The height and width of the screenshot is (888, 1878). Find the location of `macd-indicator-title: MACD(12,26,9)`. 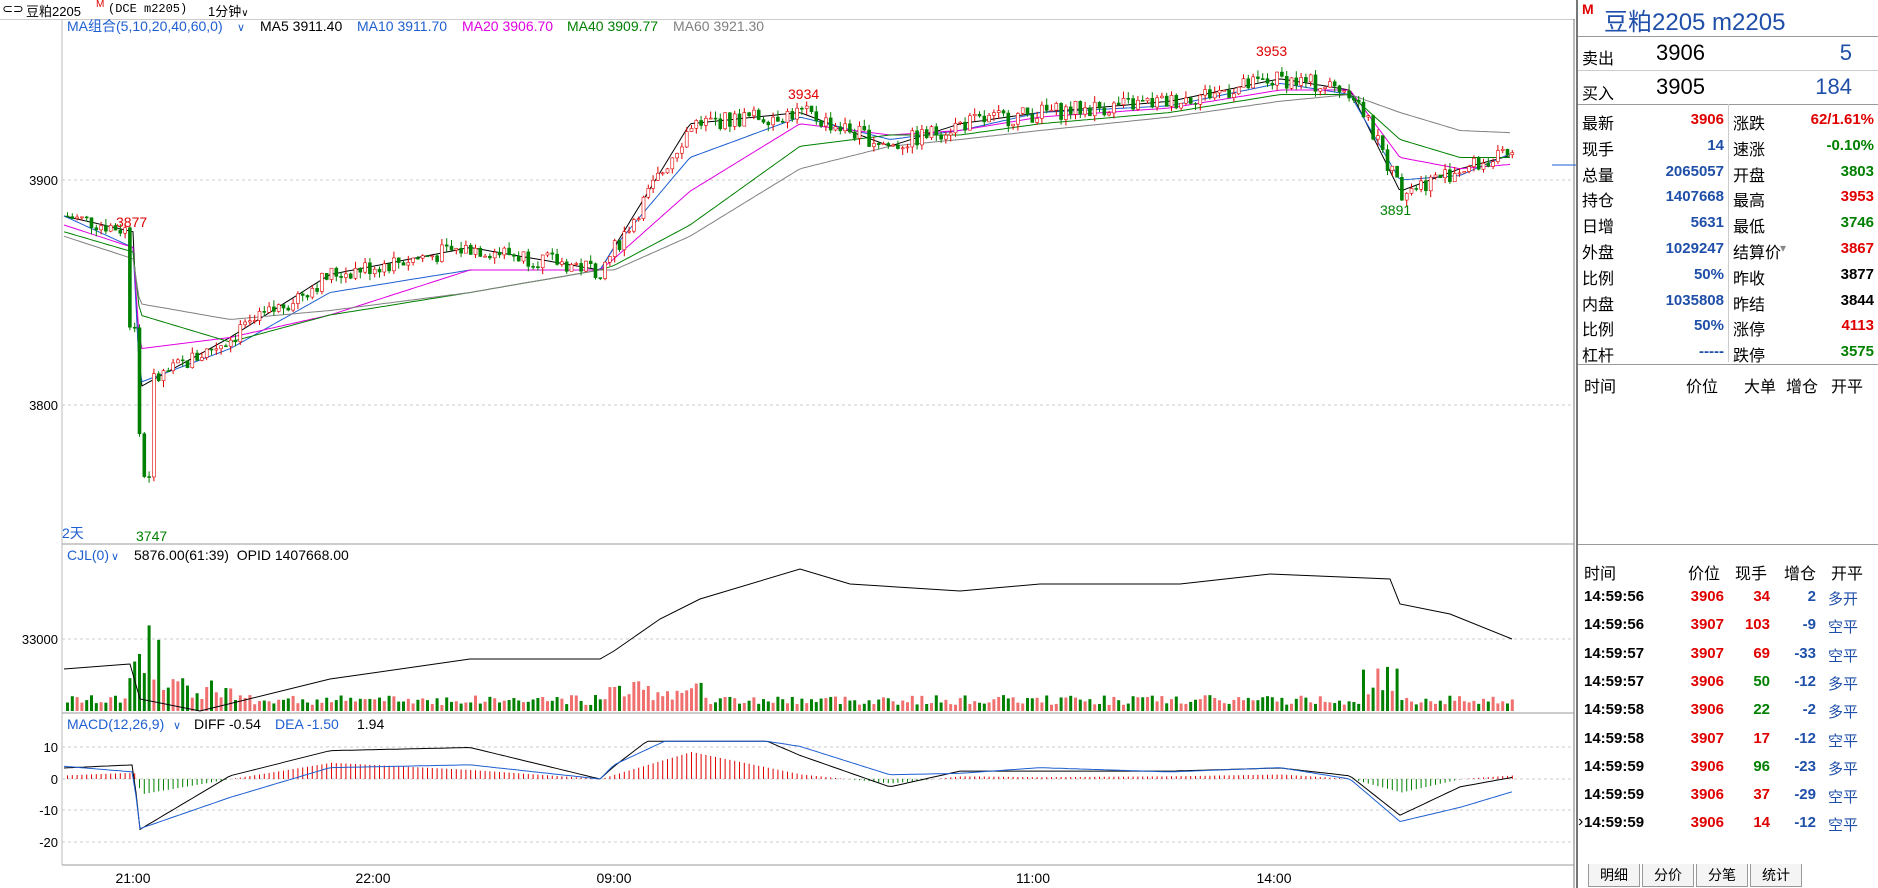

macd-indicator-title: MACD(12,26,9) is located at coordinates (115, 724).